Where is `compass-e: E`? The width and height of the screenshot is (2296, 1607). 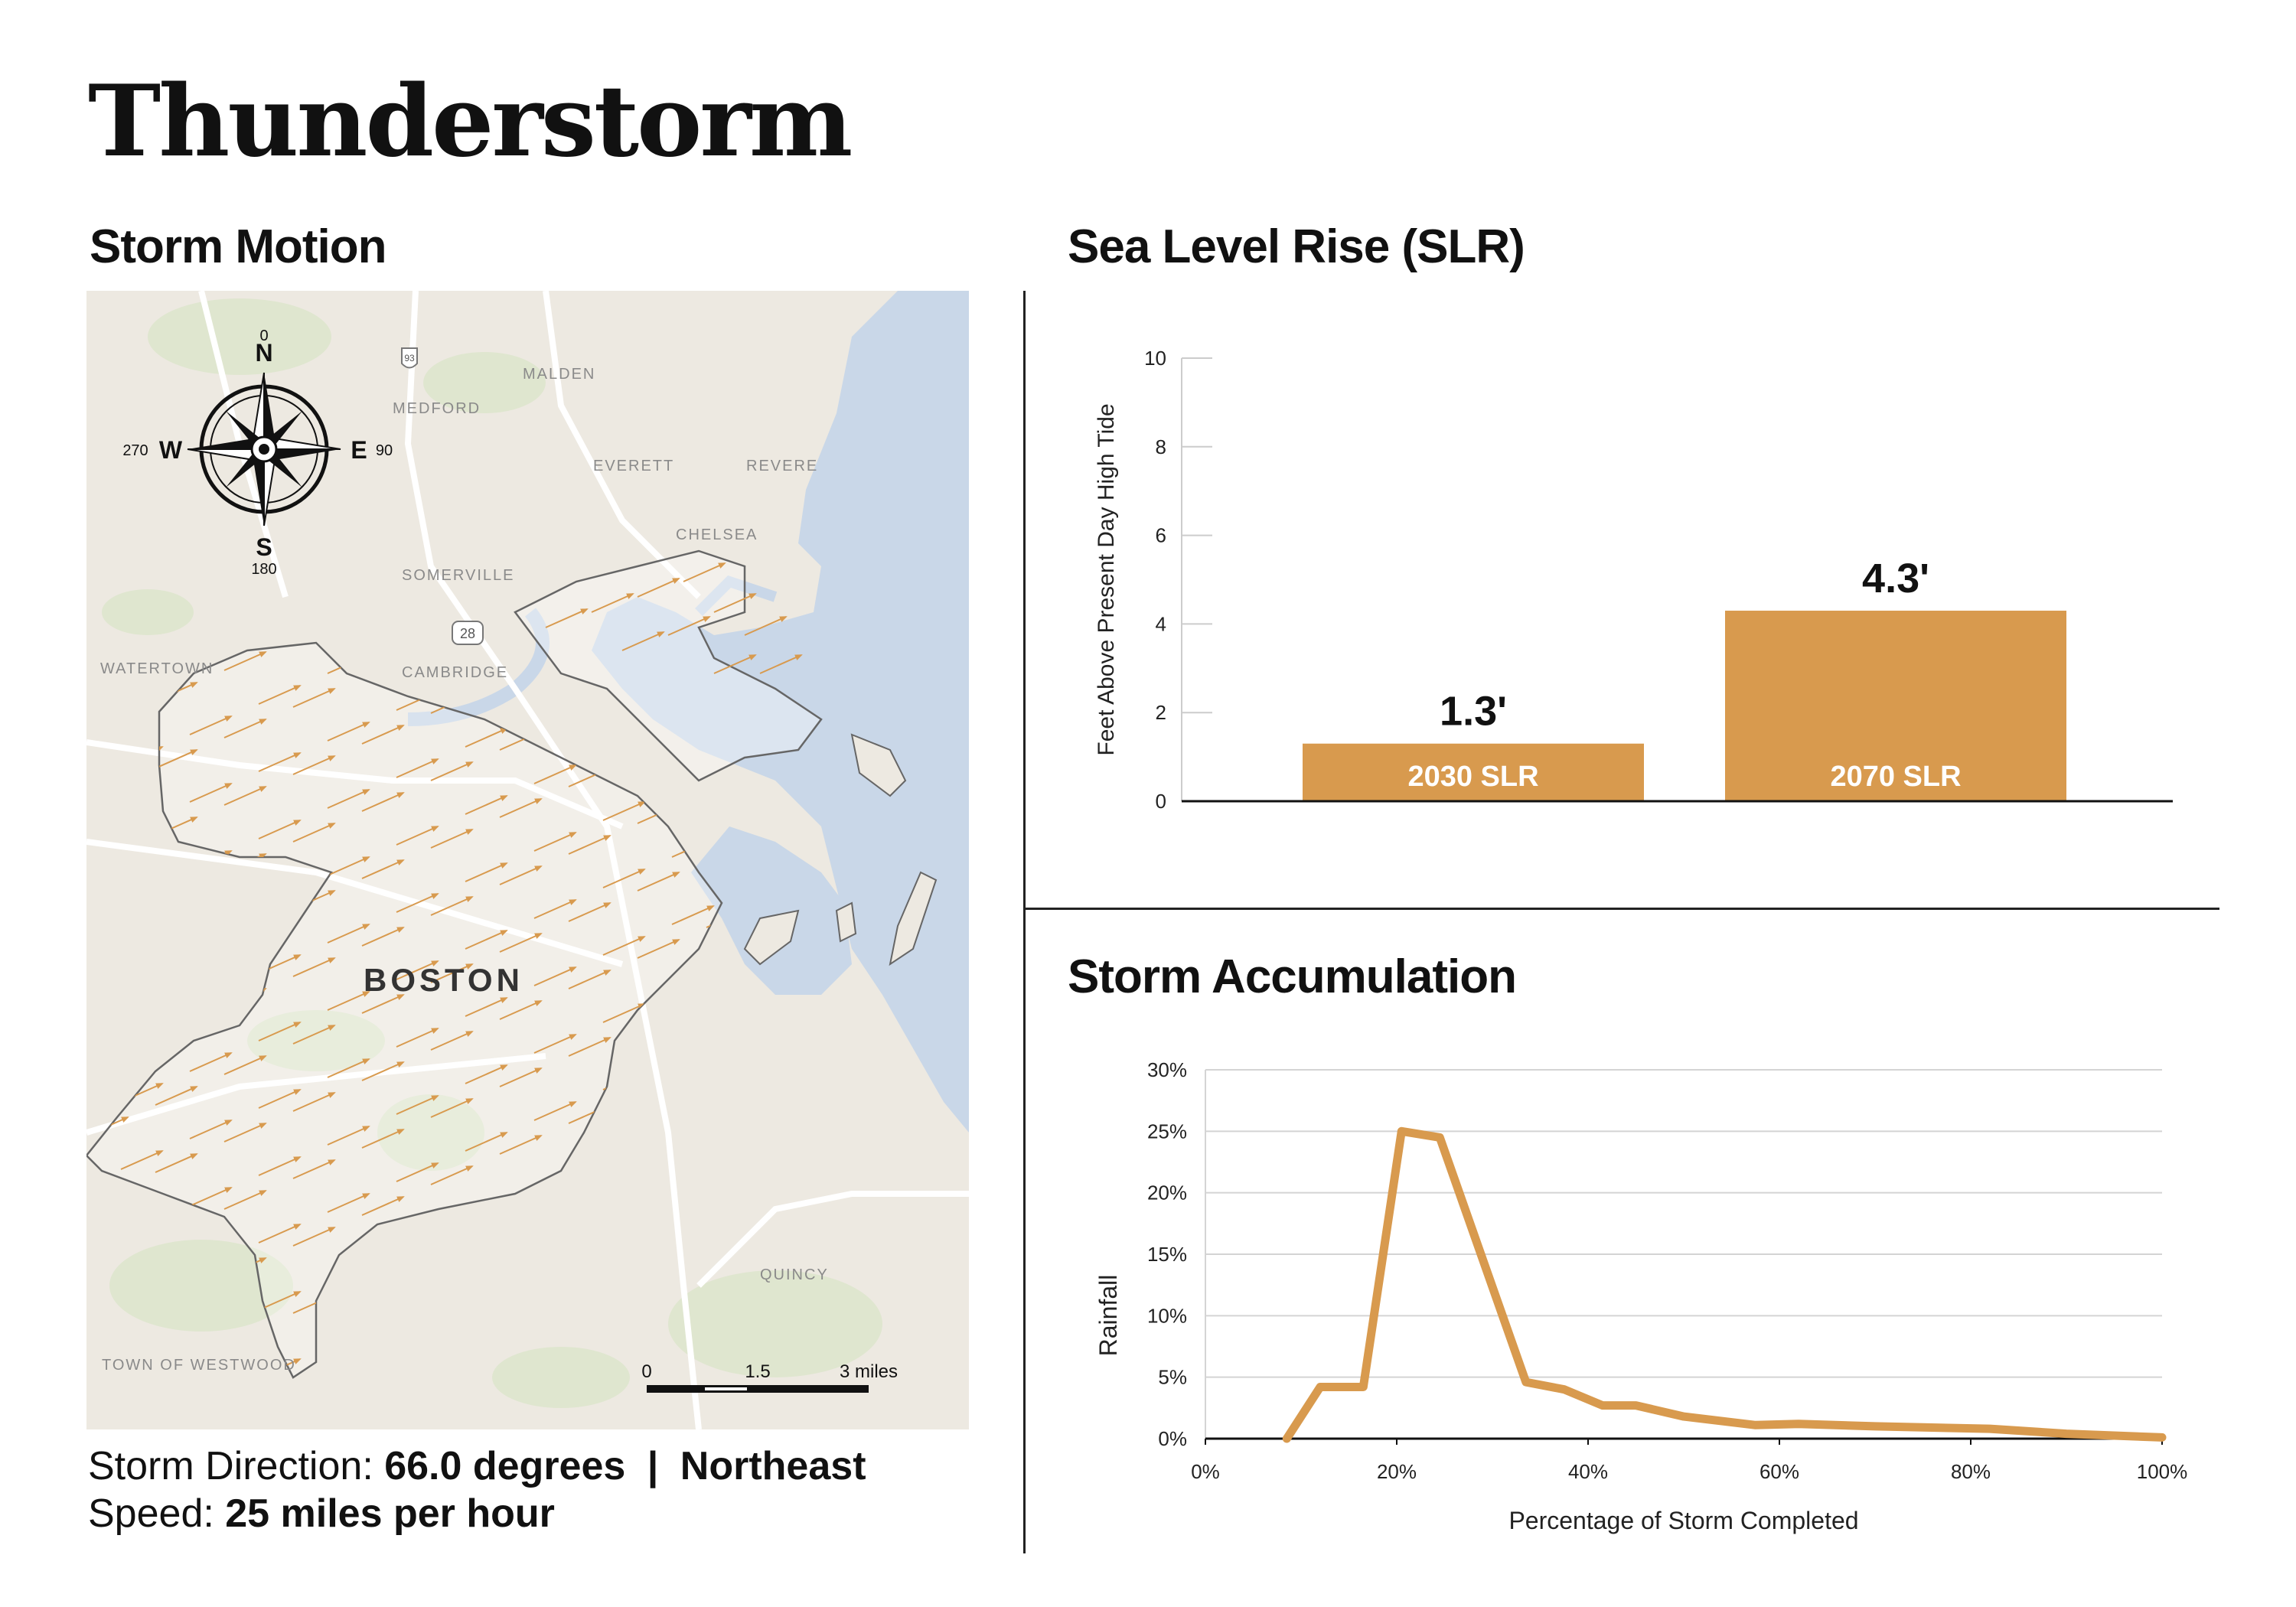 compass-e: E is located at coordinates (359, 450).